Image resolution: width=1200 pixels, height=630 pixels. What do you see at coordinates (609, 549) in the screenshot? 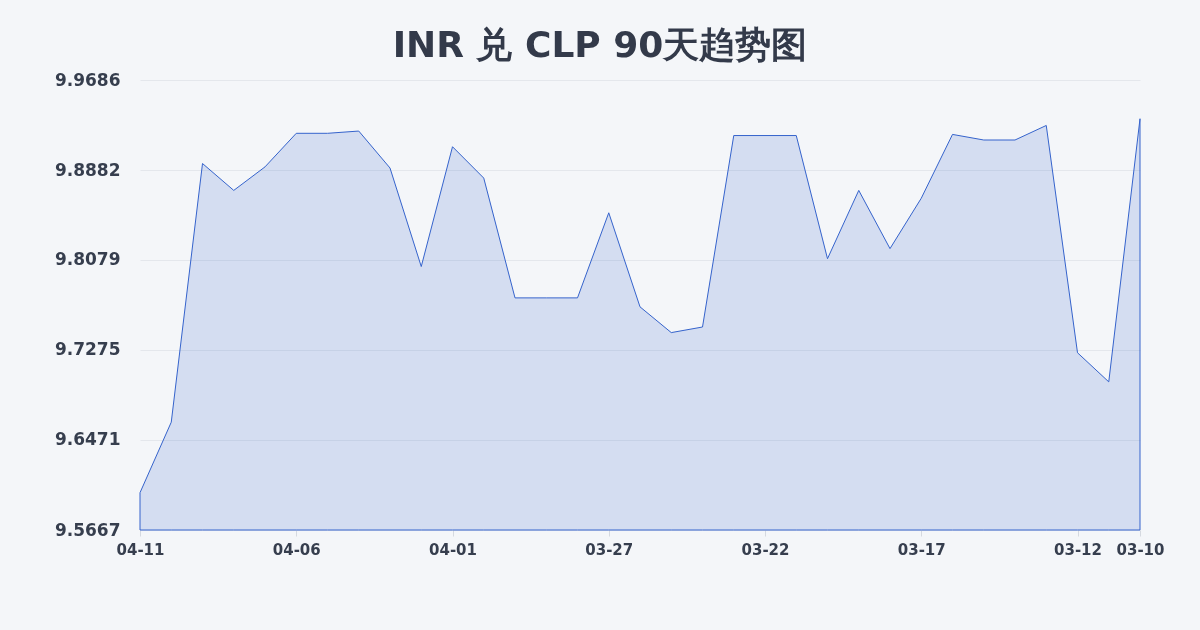
I see `x-tick-label: 03-27` at bounding box center [609, 549].